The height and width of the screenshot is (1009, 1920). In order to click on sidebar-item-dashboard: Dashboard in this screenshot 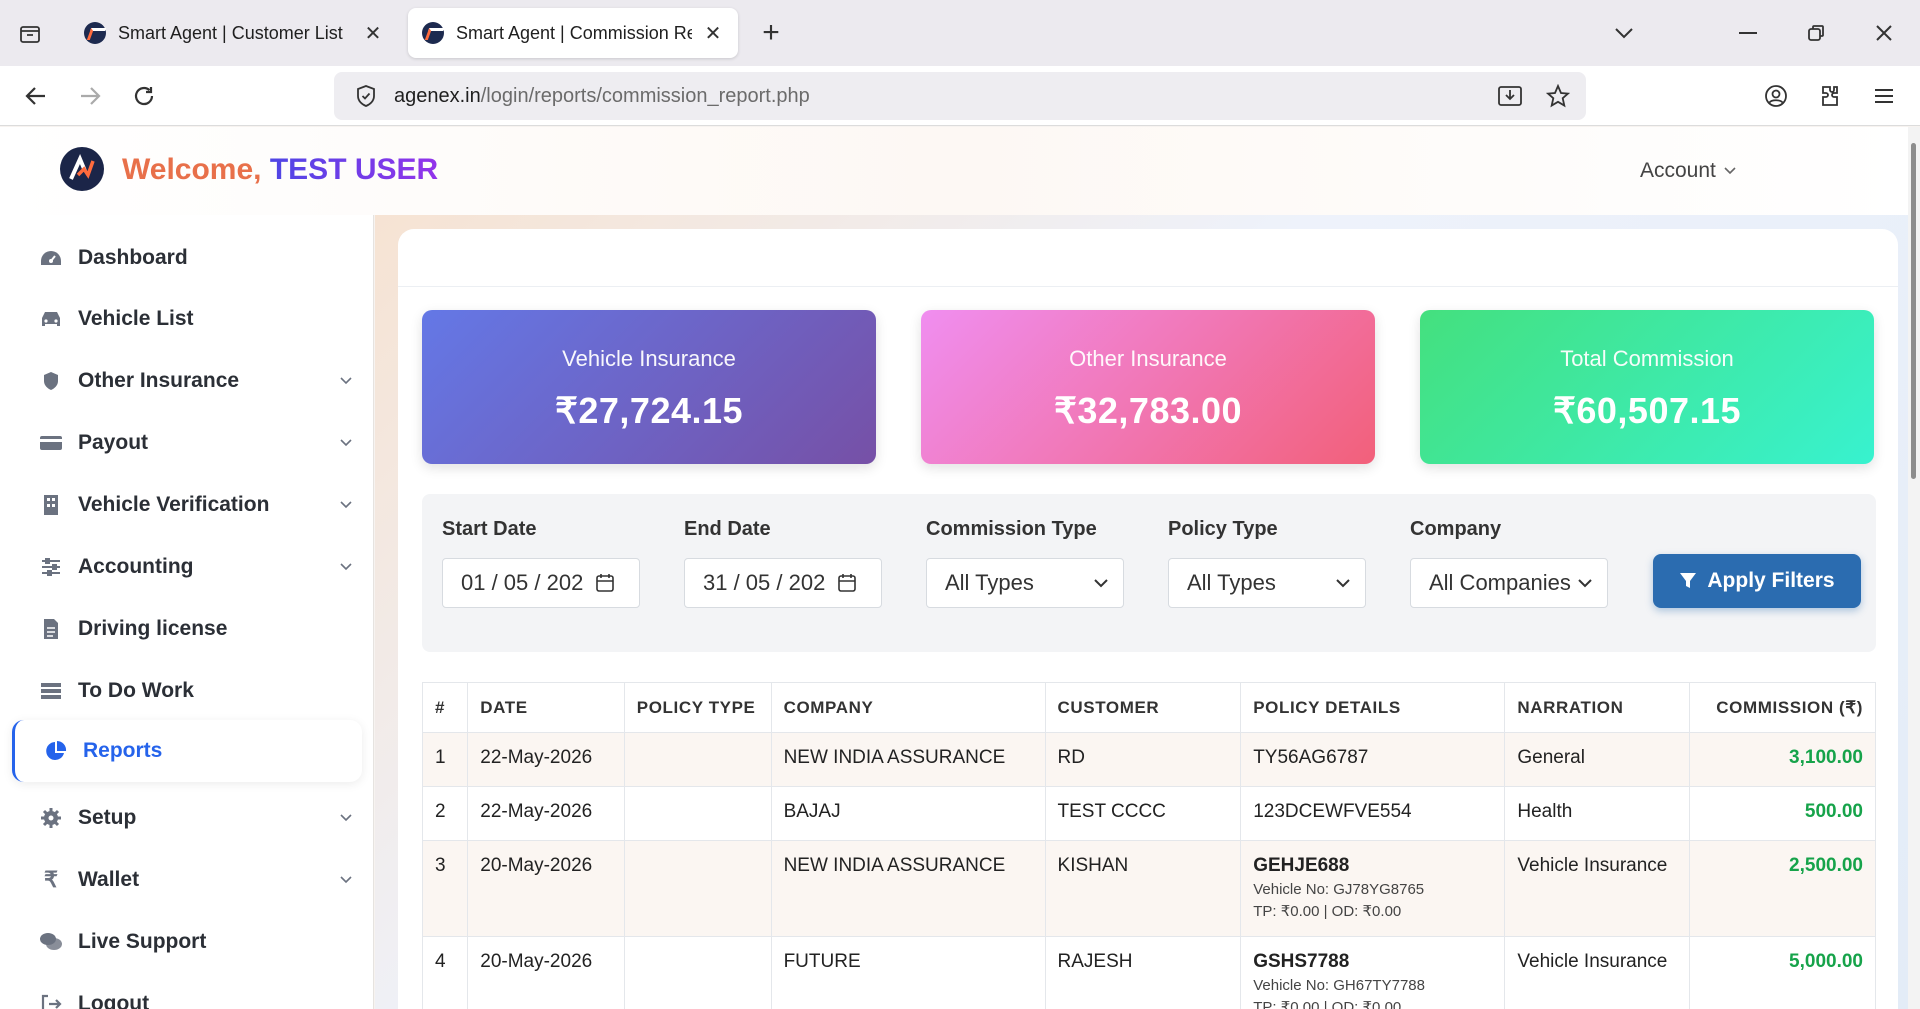, I will do `click(187, 258)`.